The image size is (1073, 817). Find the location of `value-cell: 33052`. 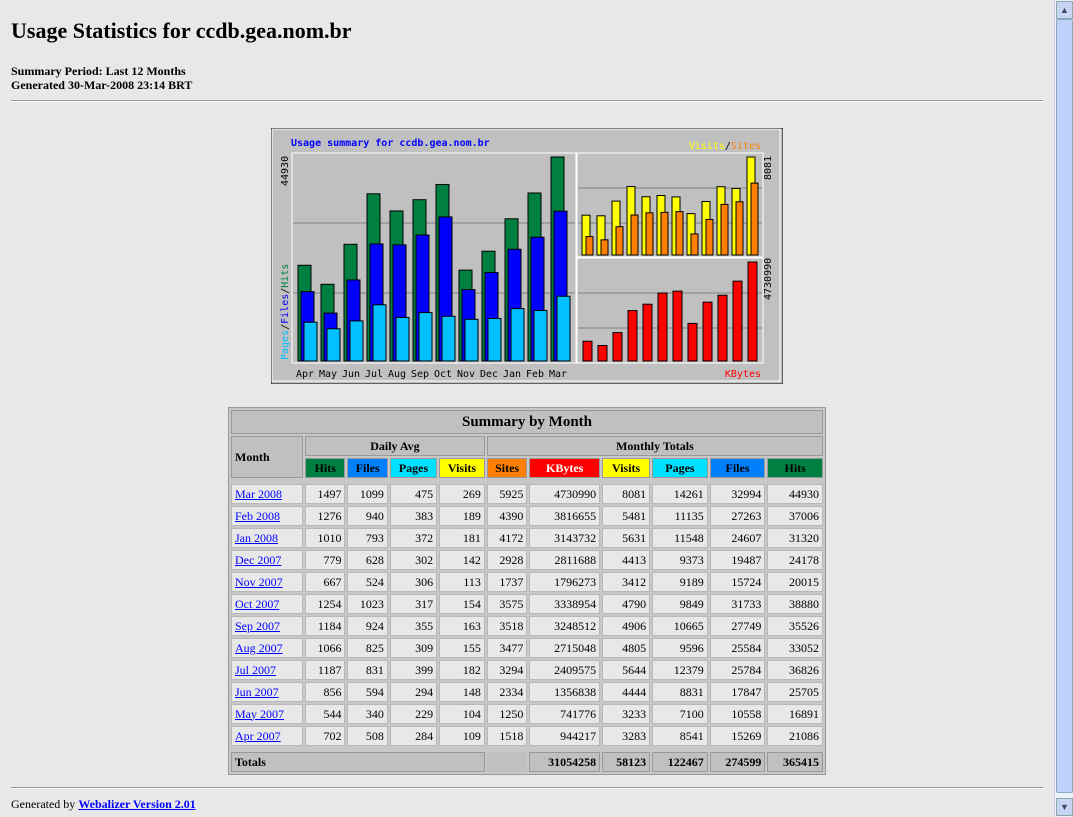

value-cell: 33052 is located at coordinates (795, 648).